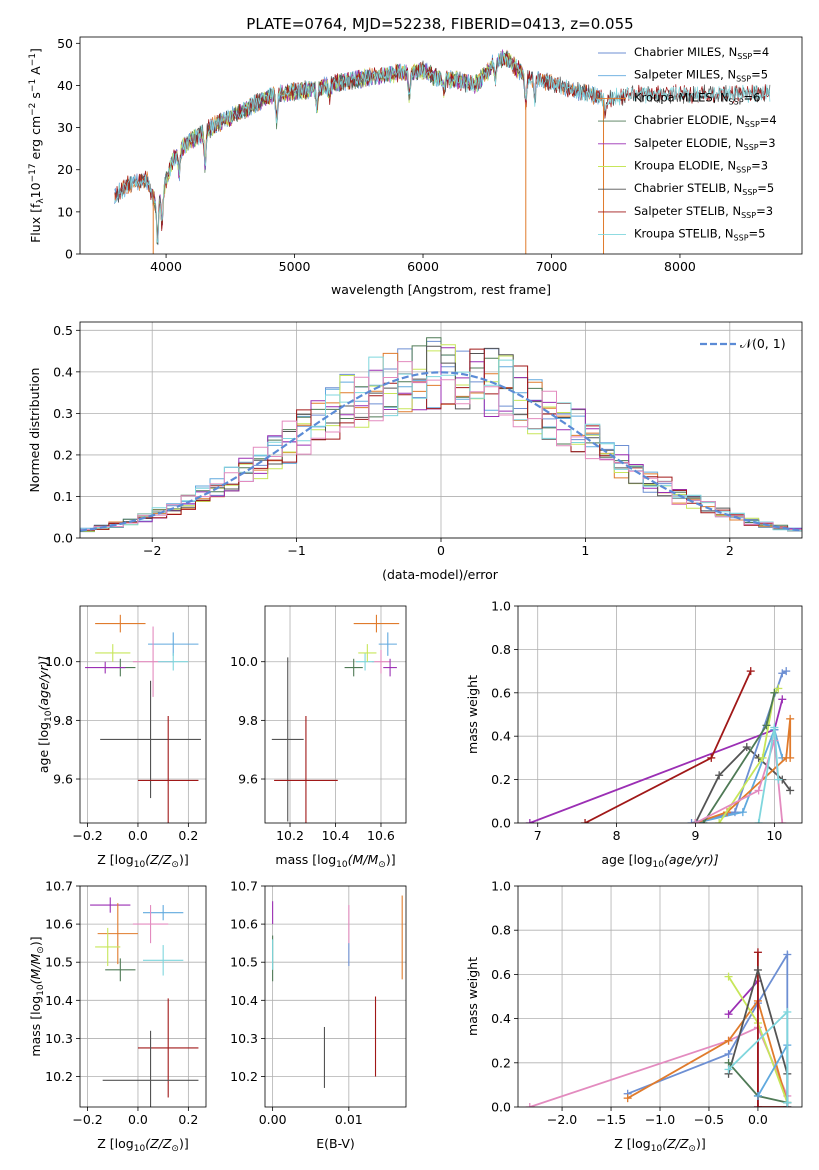 The width and height of the screenshot is (819, 1170). Describe the element at coordinates (611, 1119) in the screenshot. I see `x-tick-label: −1.5` at that location.